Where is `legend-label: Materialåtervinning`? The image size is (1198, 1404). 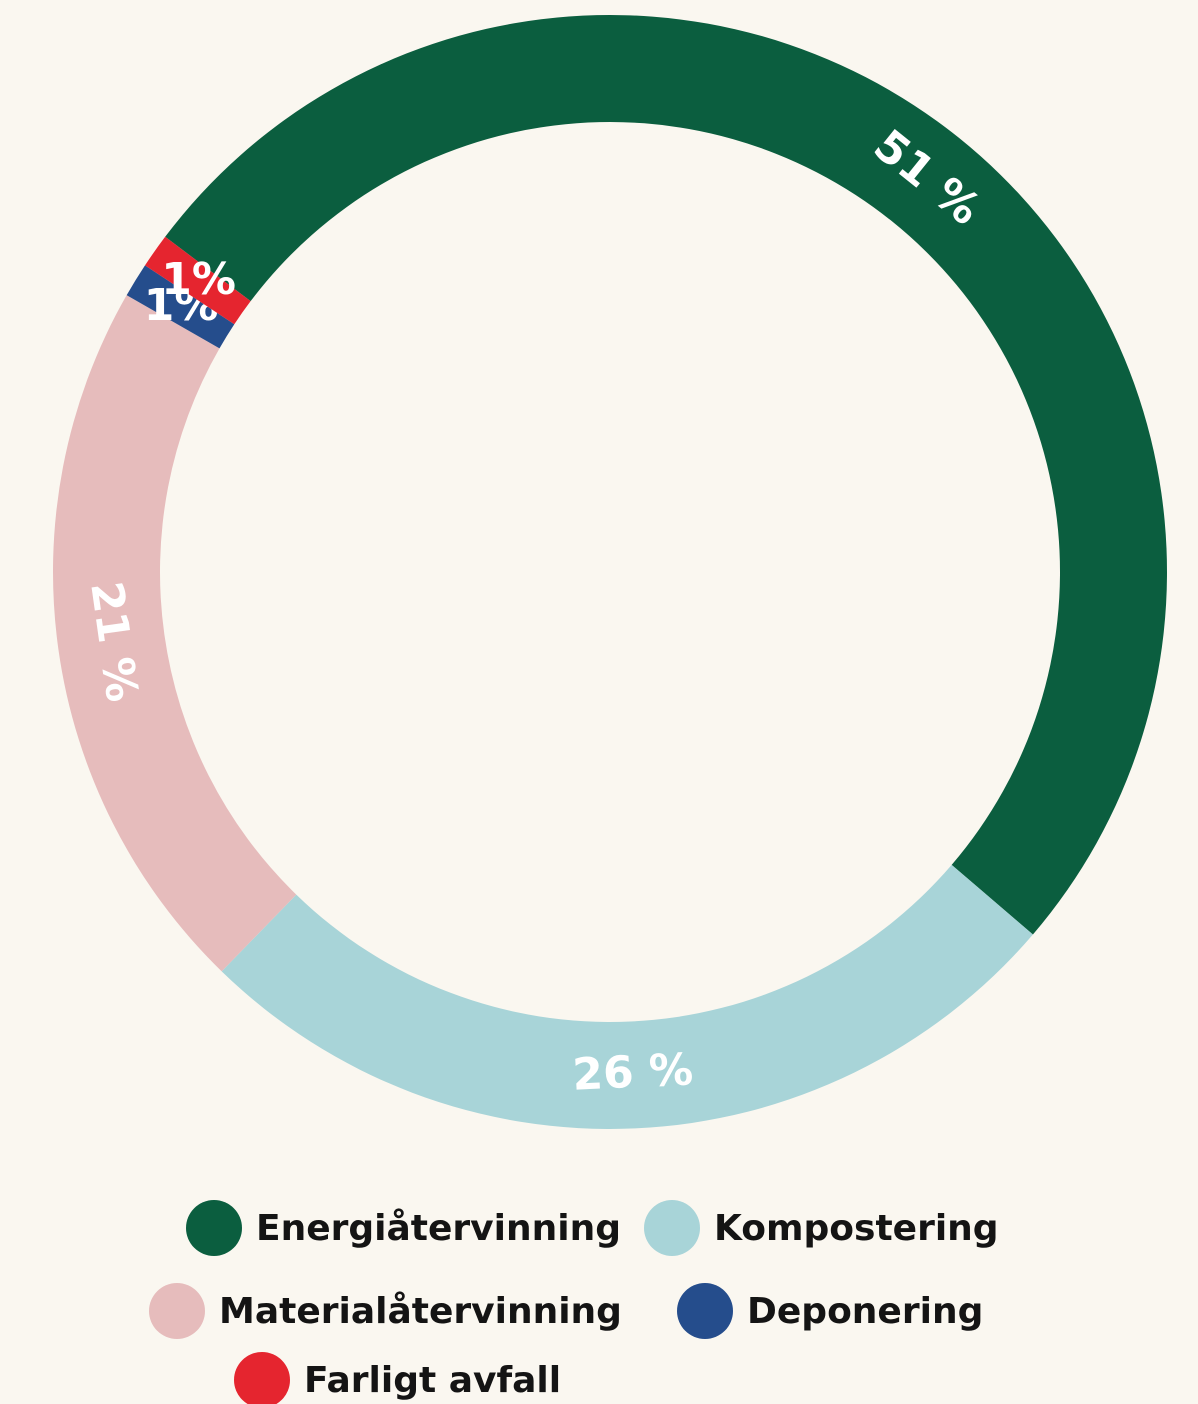 legend-label: Materialåtervinning is located at coordinates (420, 1311).